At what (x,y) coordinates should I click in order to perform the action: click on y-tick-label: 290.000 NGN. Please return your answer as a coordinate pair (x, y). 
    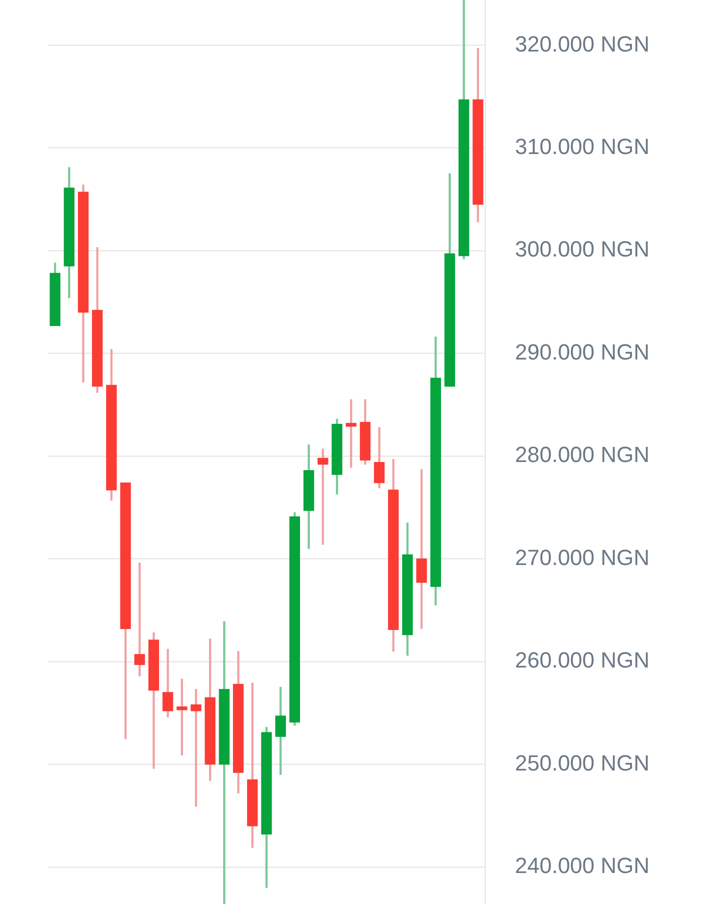
    Looking at the image, I should click on (582, 351).